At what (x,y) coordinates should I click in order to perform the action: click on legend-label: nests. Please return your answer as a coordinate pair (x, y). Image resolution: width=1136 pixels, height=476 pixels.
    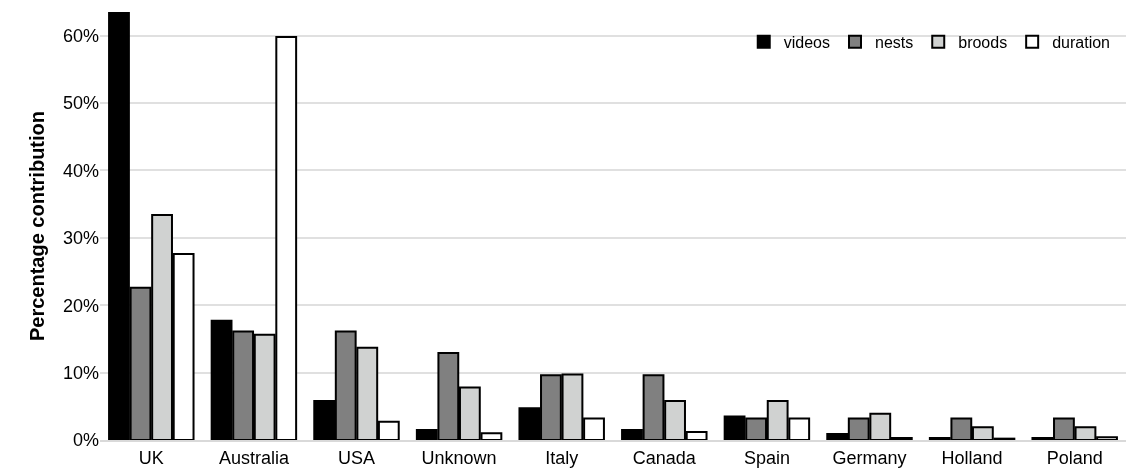
    Looking at the image, I should click on (894, 42).